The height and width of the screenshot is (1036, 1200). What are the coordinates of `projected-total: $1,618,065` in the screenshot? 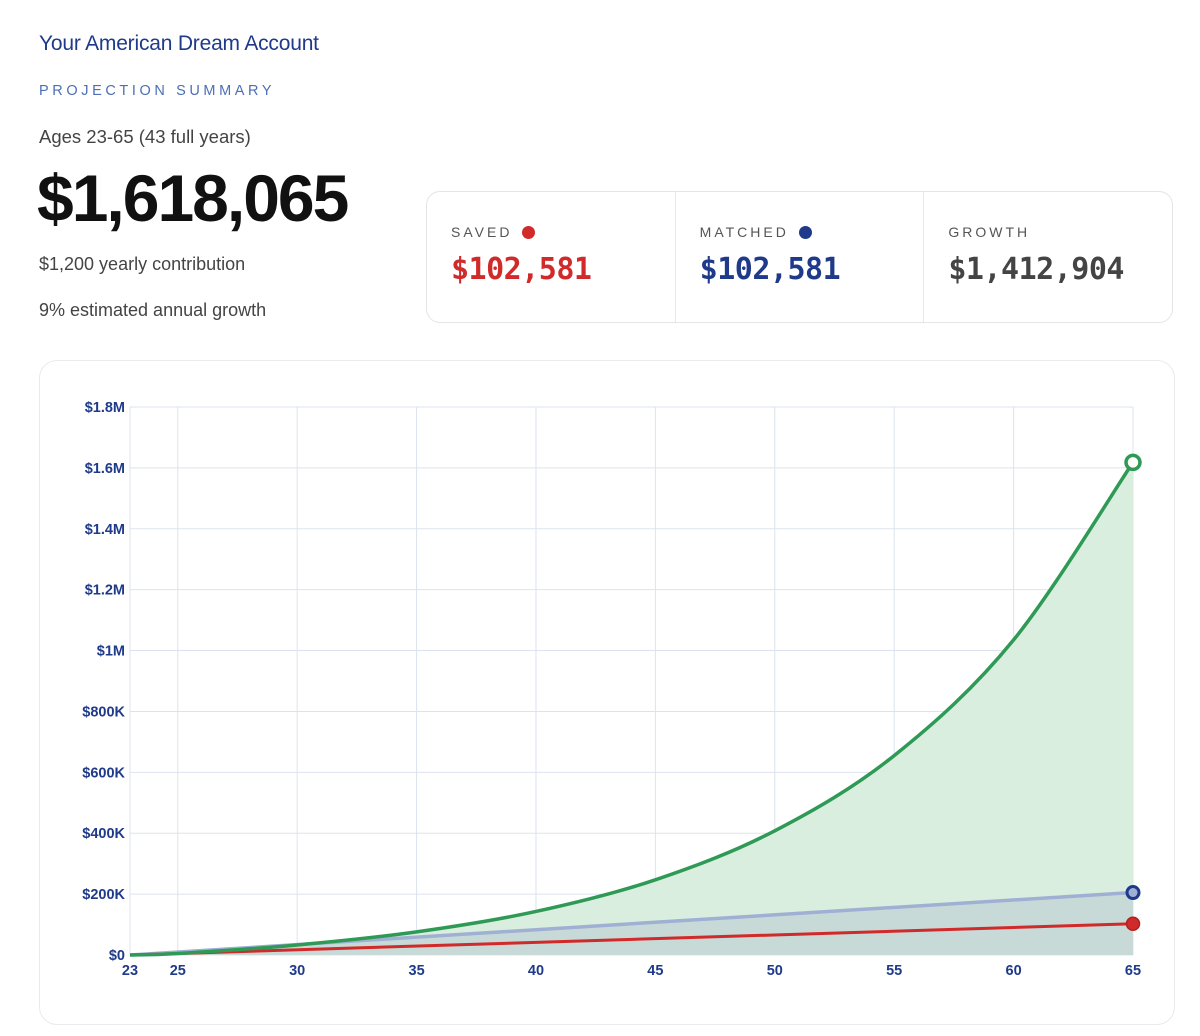 It's located at (193, 198).